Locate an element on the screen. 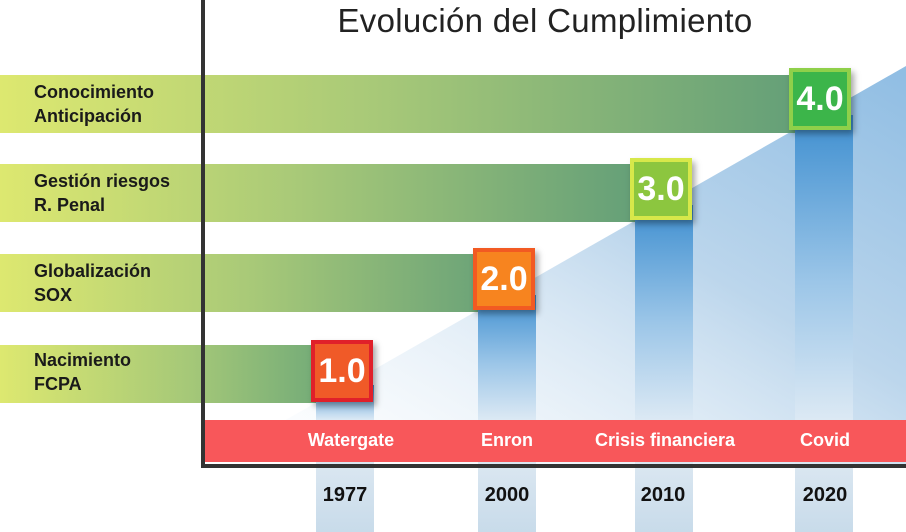 Image resolution: width=906 pixels, height=532 pixels. event-covid: Covid is located at coordinates (824, 440).